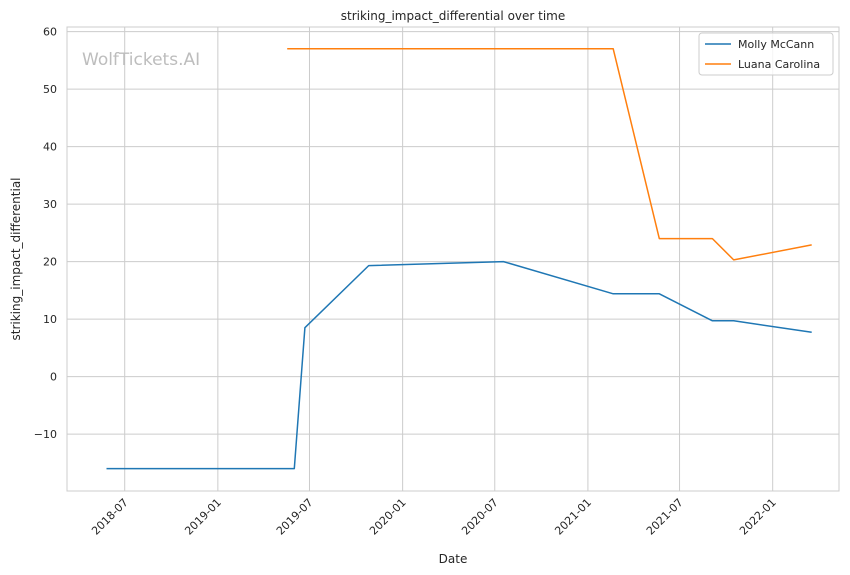 This screenshot has width=850, height=575. I want to click on y-axis-label: striking_impact_differential, so click(16, 258).